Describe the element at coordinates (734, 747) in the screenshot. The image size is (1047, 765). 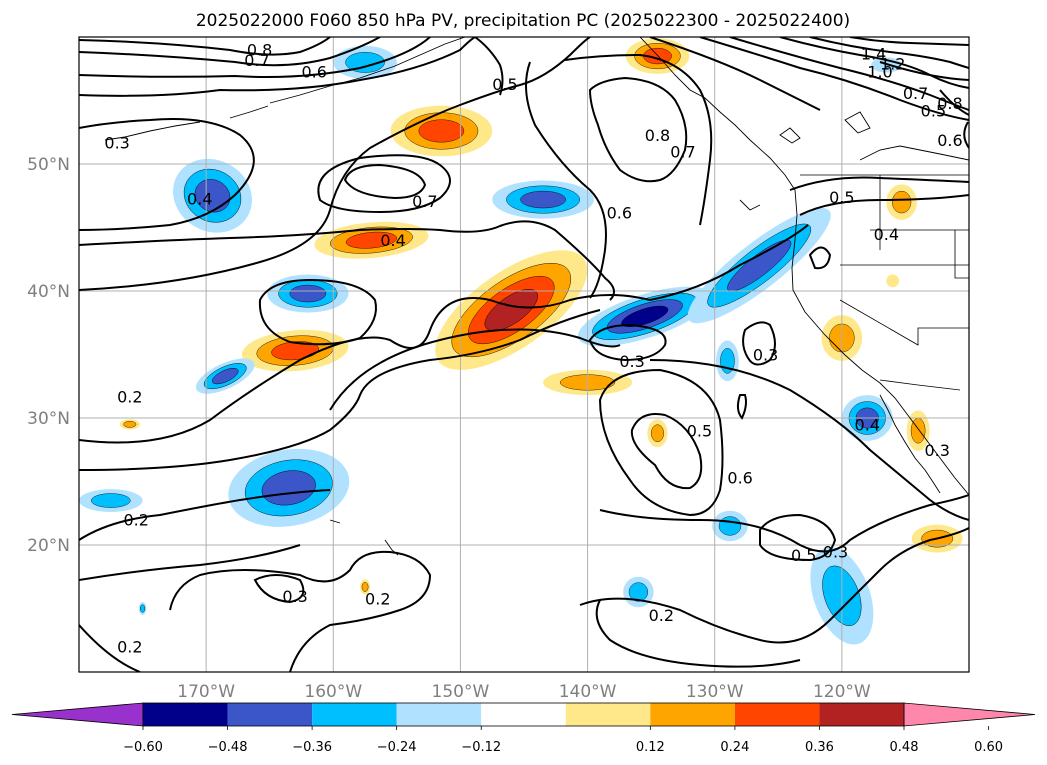
I see `colorbar-tick-label: 0.24` at that location.